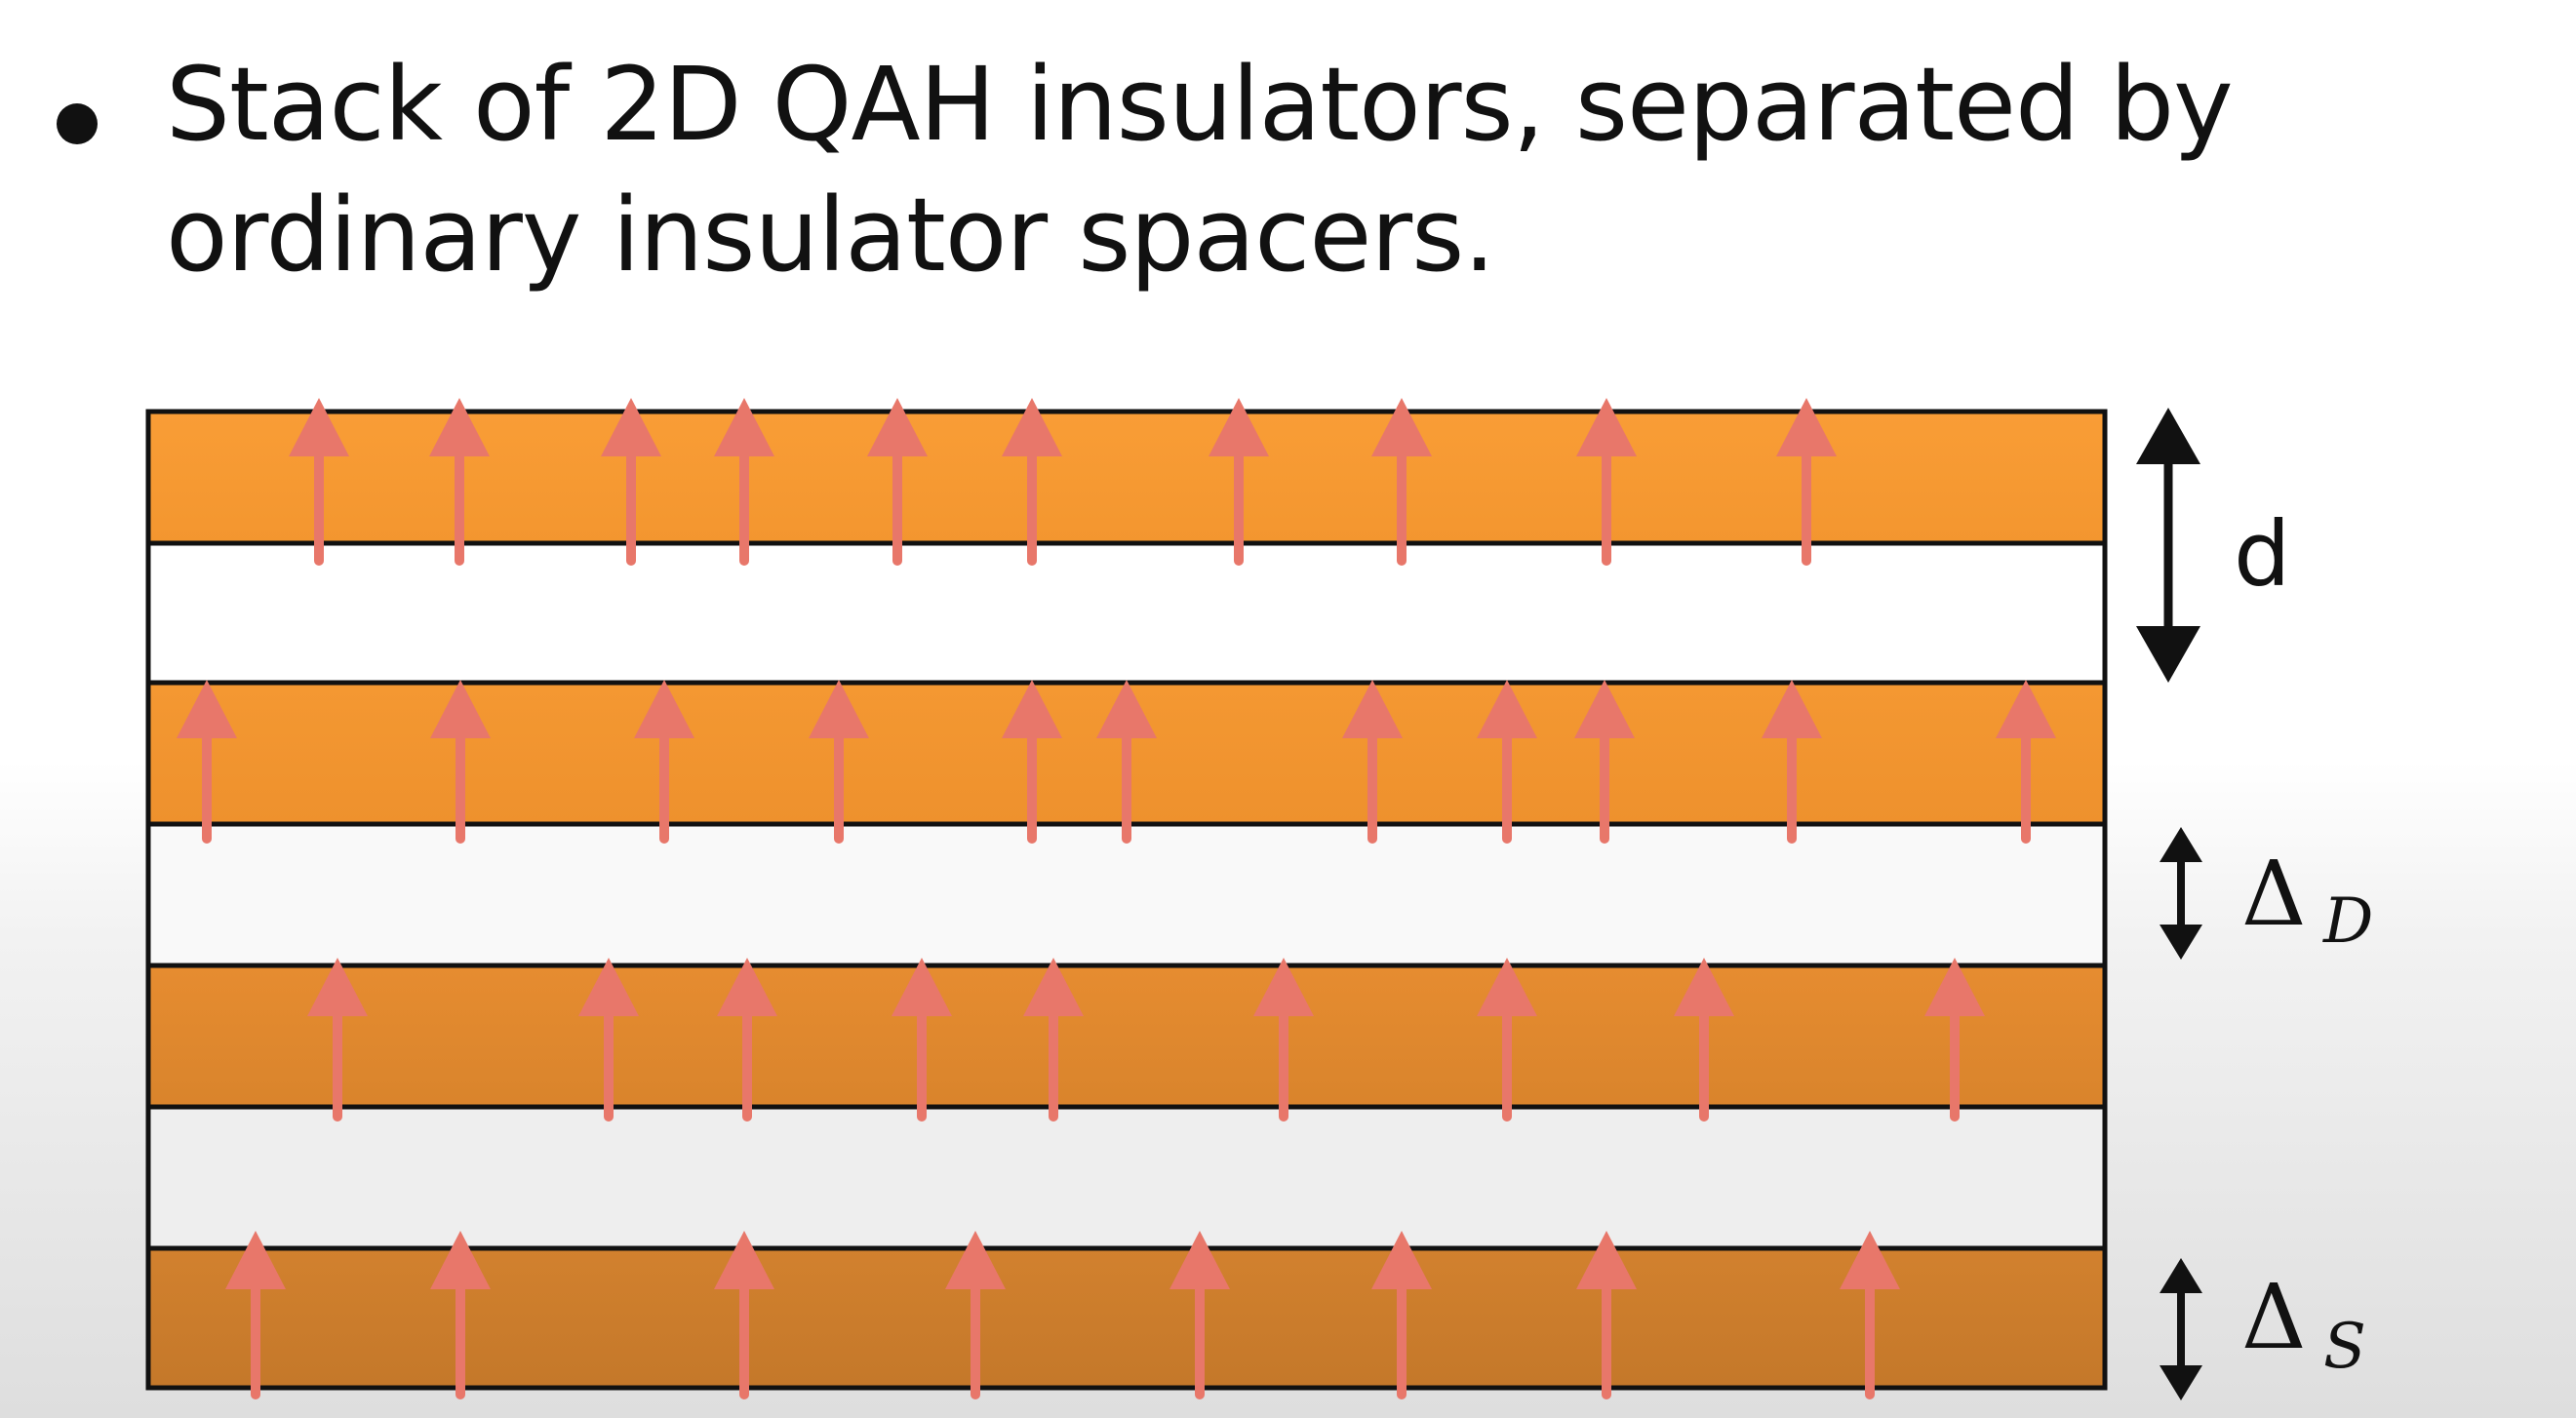  What do you see at coordinates (2213, 545) in the screenshot?
I see `period-dimension: d` at bounding box center [2213, 545].